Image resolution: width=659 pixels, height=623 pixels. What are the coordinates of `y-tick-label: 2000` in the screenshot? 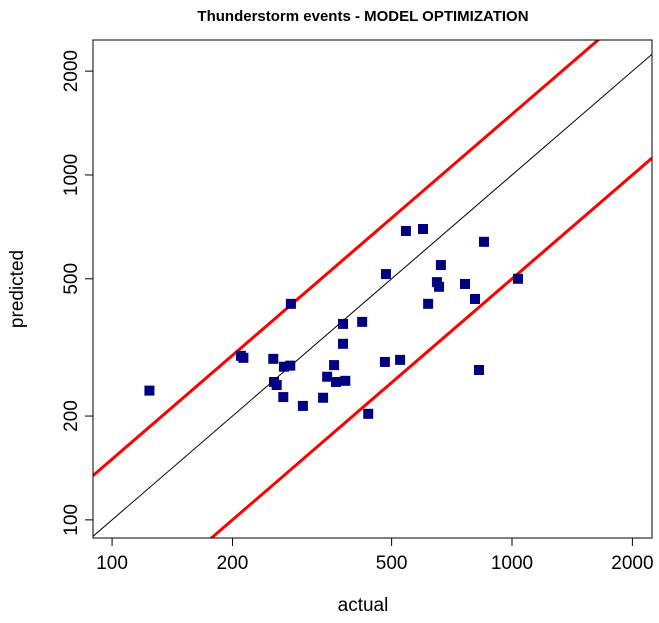 It's located at (71, 71).